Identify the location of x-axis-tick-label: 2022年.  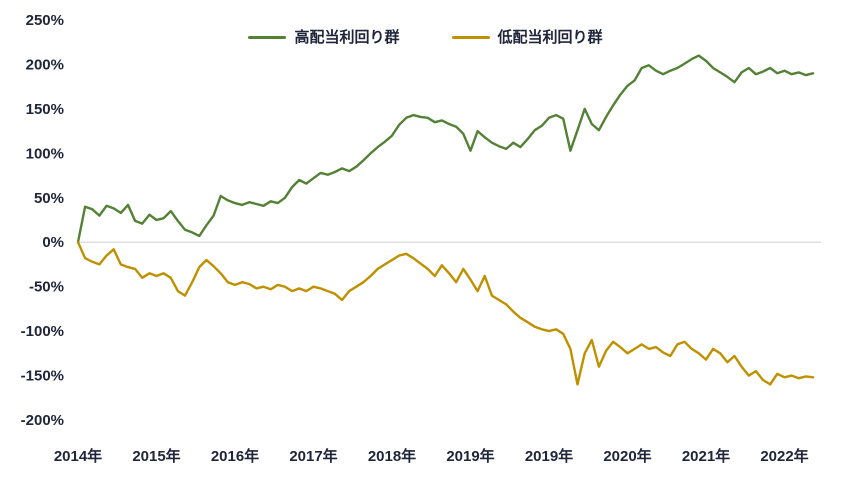
(784, 456).